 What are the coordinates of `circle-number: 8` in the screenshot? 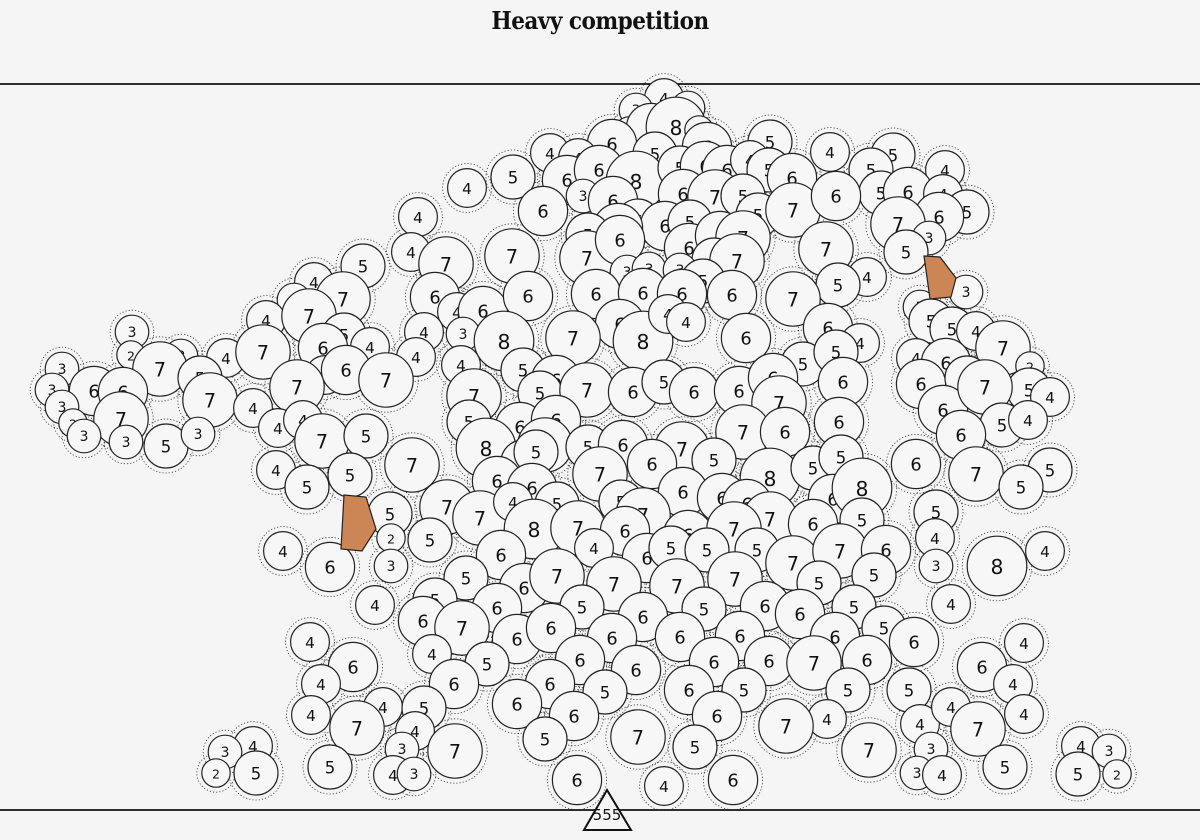 It's located at (504, 342).